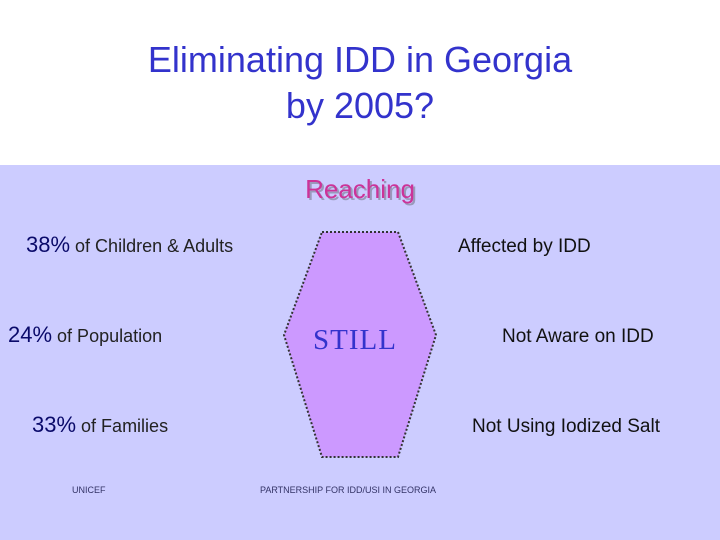  What do you see at coordinates (152, 246) in the screenshot?
I see `stat-description: of Children & Adults` at bounding box center [152, 246].